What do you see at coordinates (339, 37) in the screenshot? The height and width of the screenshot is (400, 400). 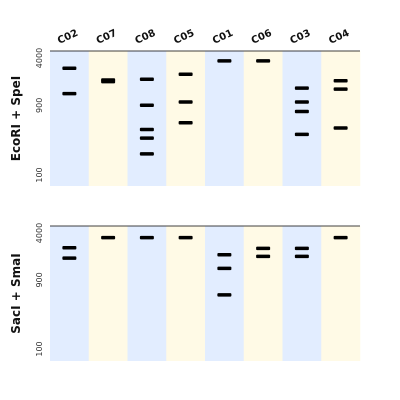 I see `lane-label-c04: C04` at bounding box center [339, 37].